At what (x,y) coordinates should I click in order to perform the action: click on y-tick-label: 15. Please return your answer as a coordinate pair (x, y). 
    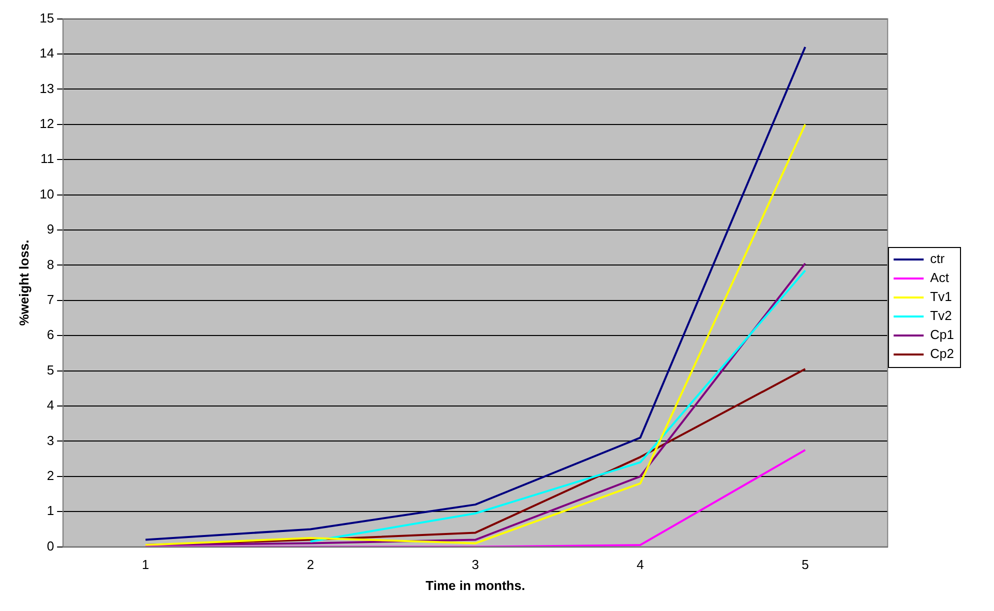
    Looking at the image, I should click on (47, 18).